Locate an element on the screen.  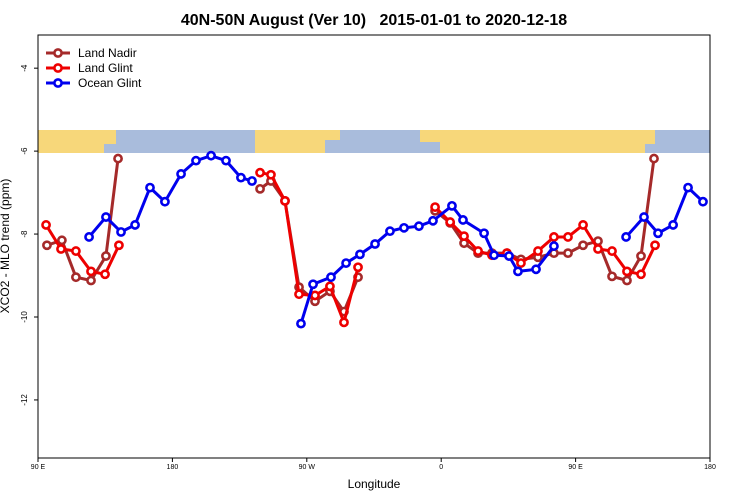
map-strip is located at coordinates (374, 141).